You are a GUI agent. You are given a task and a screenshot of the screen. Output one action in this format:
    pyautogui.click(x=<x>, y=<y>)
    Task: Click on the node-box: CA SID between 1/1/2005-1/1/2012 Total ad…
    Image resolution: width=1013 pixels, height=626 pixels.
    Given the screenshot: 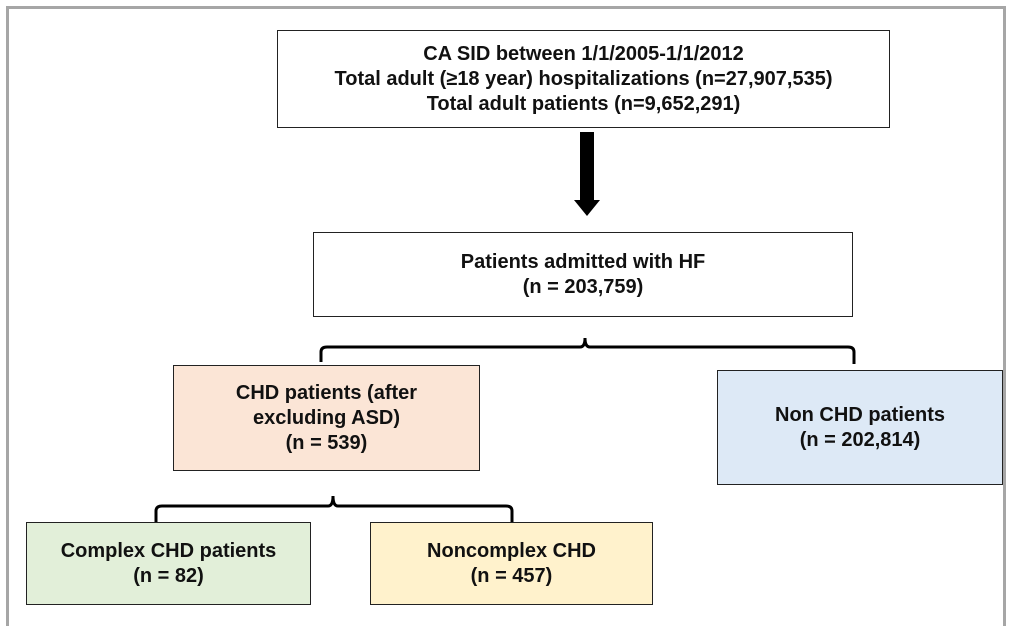 What is the action you would take?
    pyautogui.click(x=583, y=79)
    